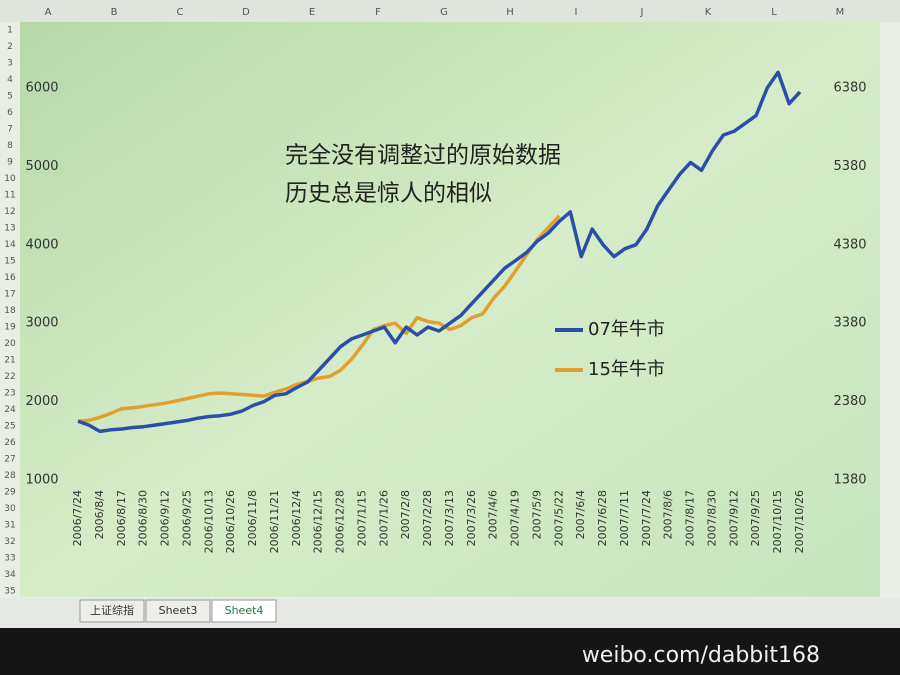 The height and width of the screenshot is (675, 900). Describe the element at coordinates (10, 113) in the screenshot. I see `row-number: 6` at that location.